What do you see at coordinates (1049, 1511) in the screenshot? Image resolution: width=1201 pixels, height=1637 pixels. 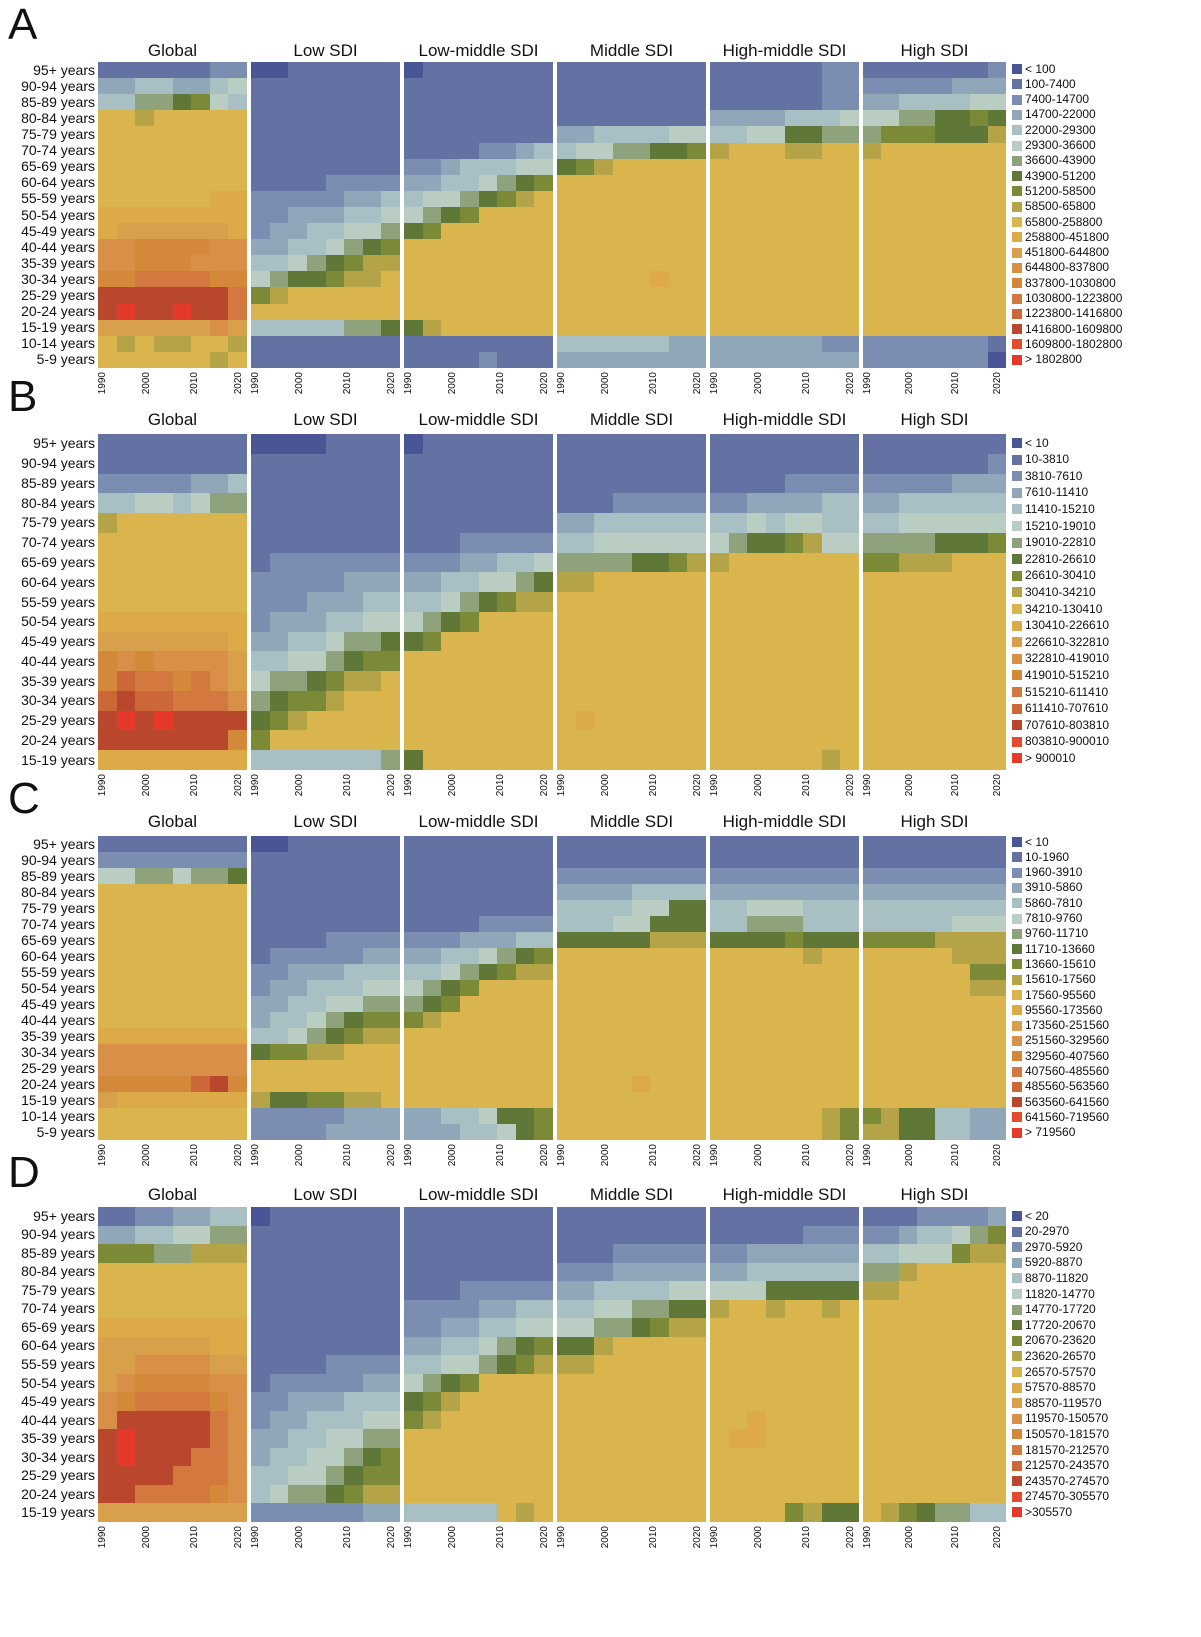 I see `legend-label: >305570` at bounding box center [1049, 1511].